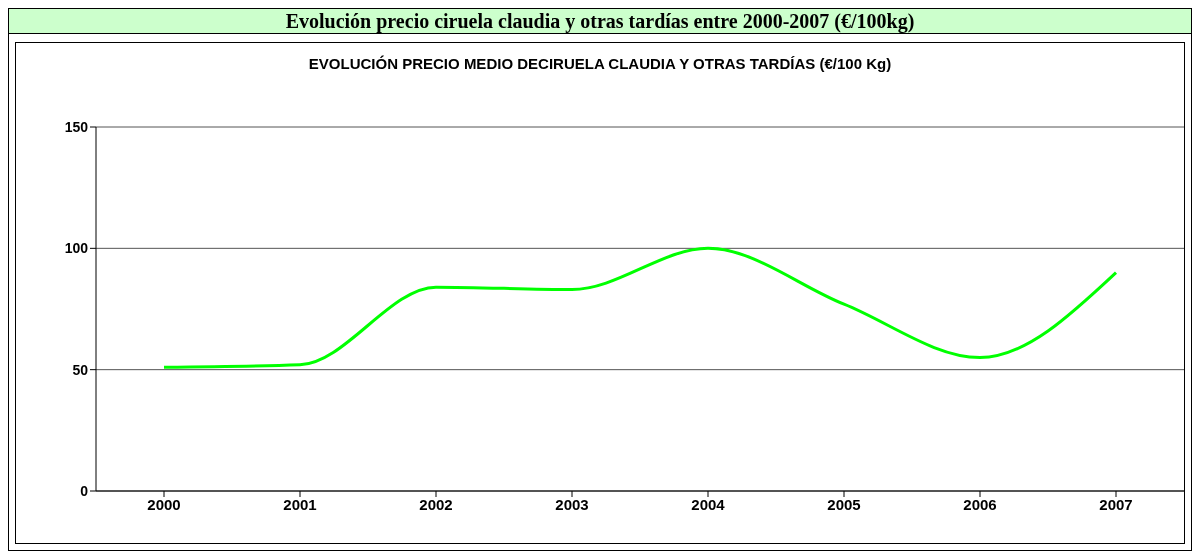  What do you see at coordinates (844, 504) in the screenshot?
I see `x-tick-label: 2005` at bounding box center [844, 504].